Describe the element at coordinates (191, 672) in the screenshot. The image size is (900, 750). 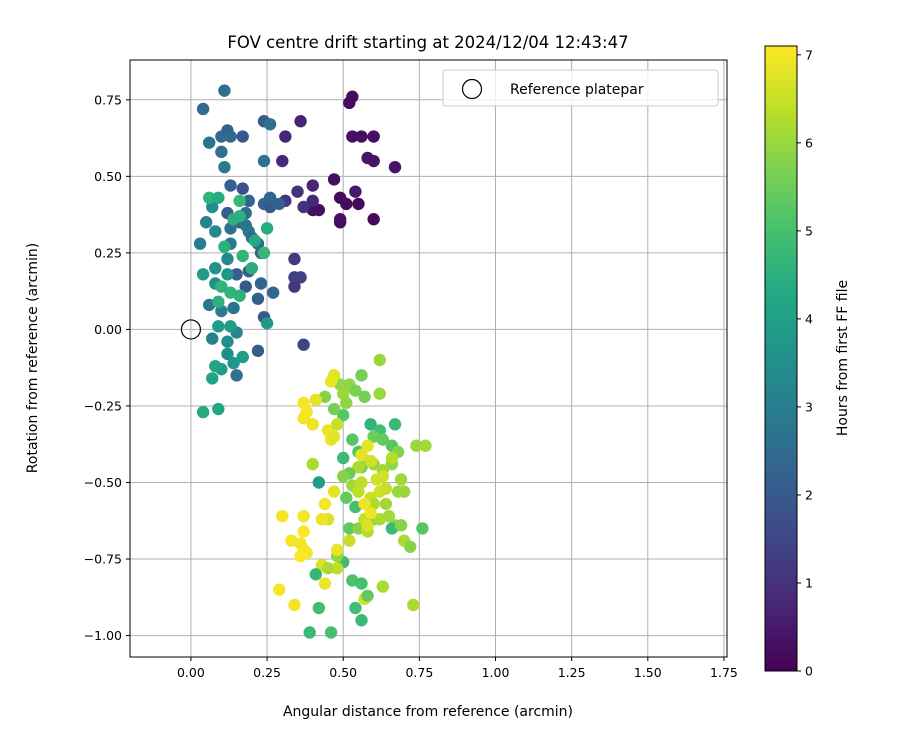
I see `x-tick-label: 0.00` at that location.